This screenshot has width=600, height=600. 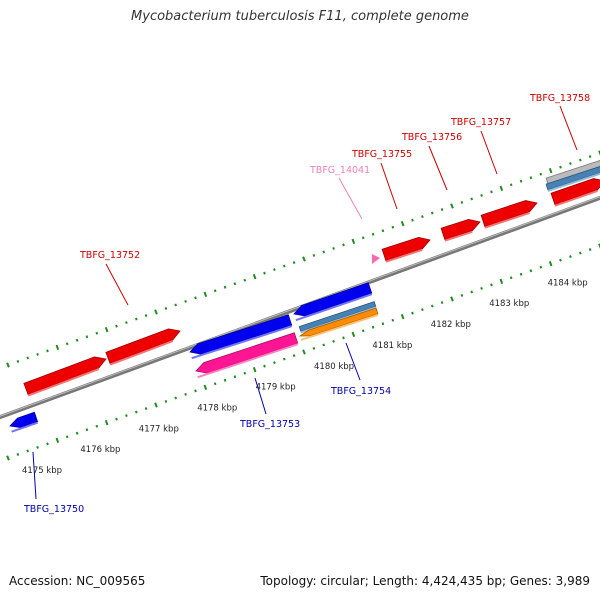 I want to click on misc-feature-steel-right, so click(x=572, y=178).